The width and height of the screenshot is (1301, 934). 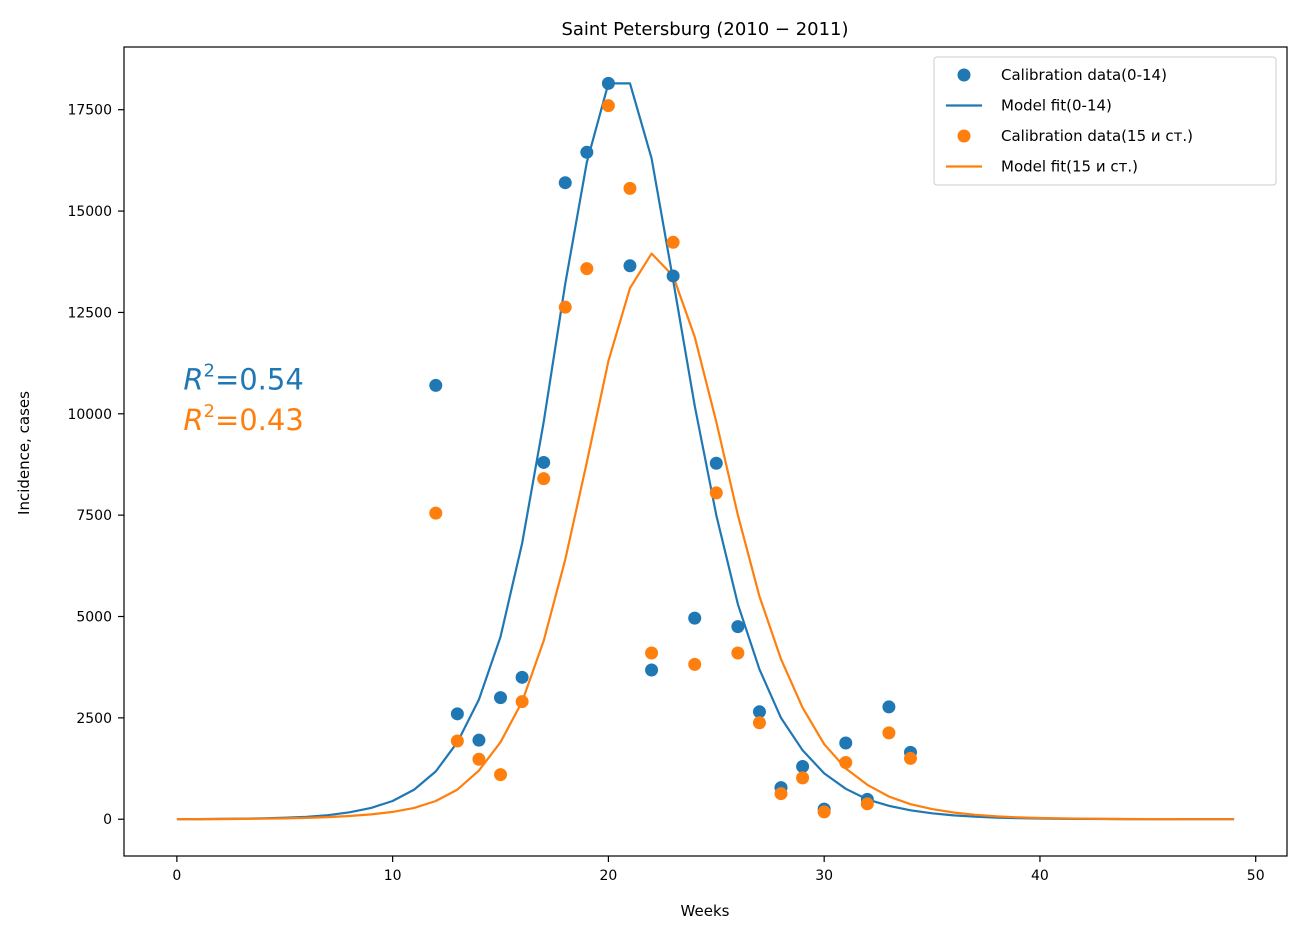 What do you see at coordinates (824, 876) in the screenshot?
I see `x-tick-label: 30` at bounding box center [824, 876].